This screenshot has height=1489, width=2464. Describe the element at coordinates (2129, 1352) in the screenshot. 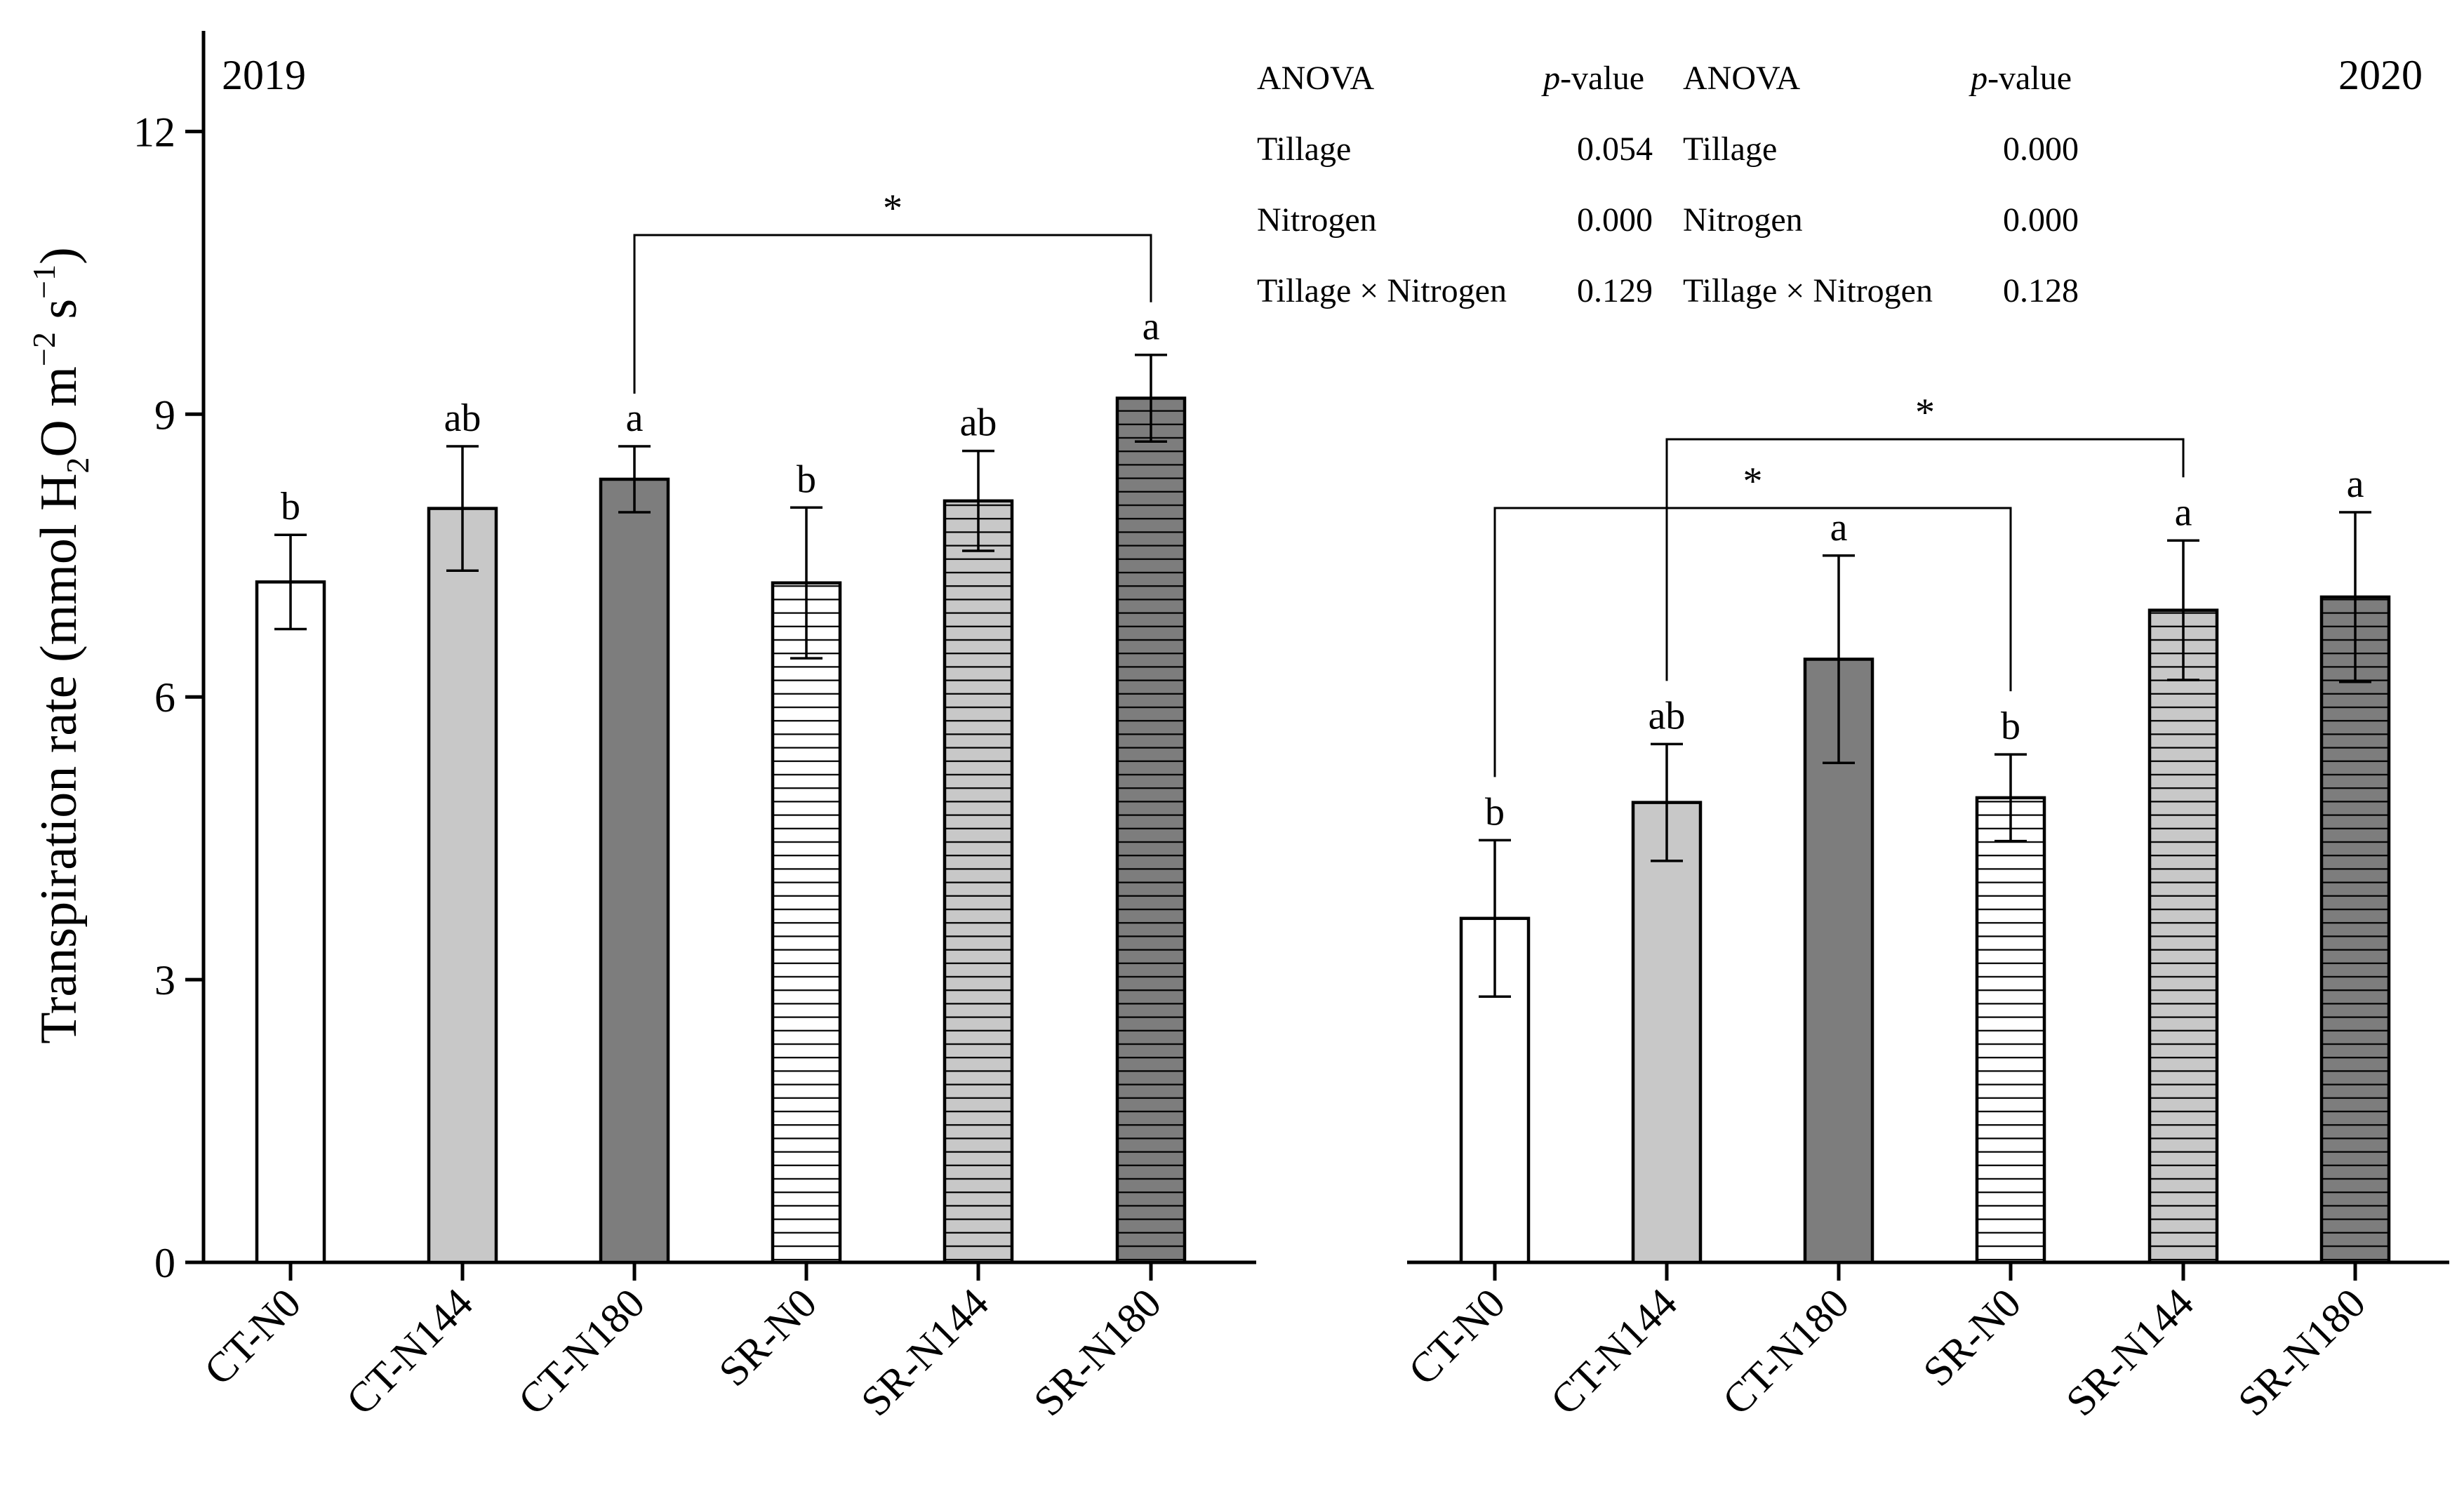

I see `x-category-label-2020: SR-N144` at that location.